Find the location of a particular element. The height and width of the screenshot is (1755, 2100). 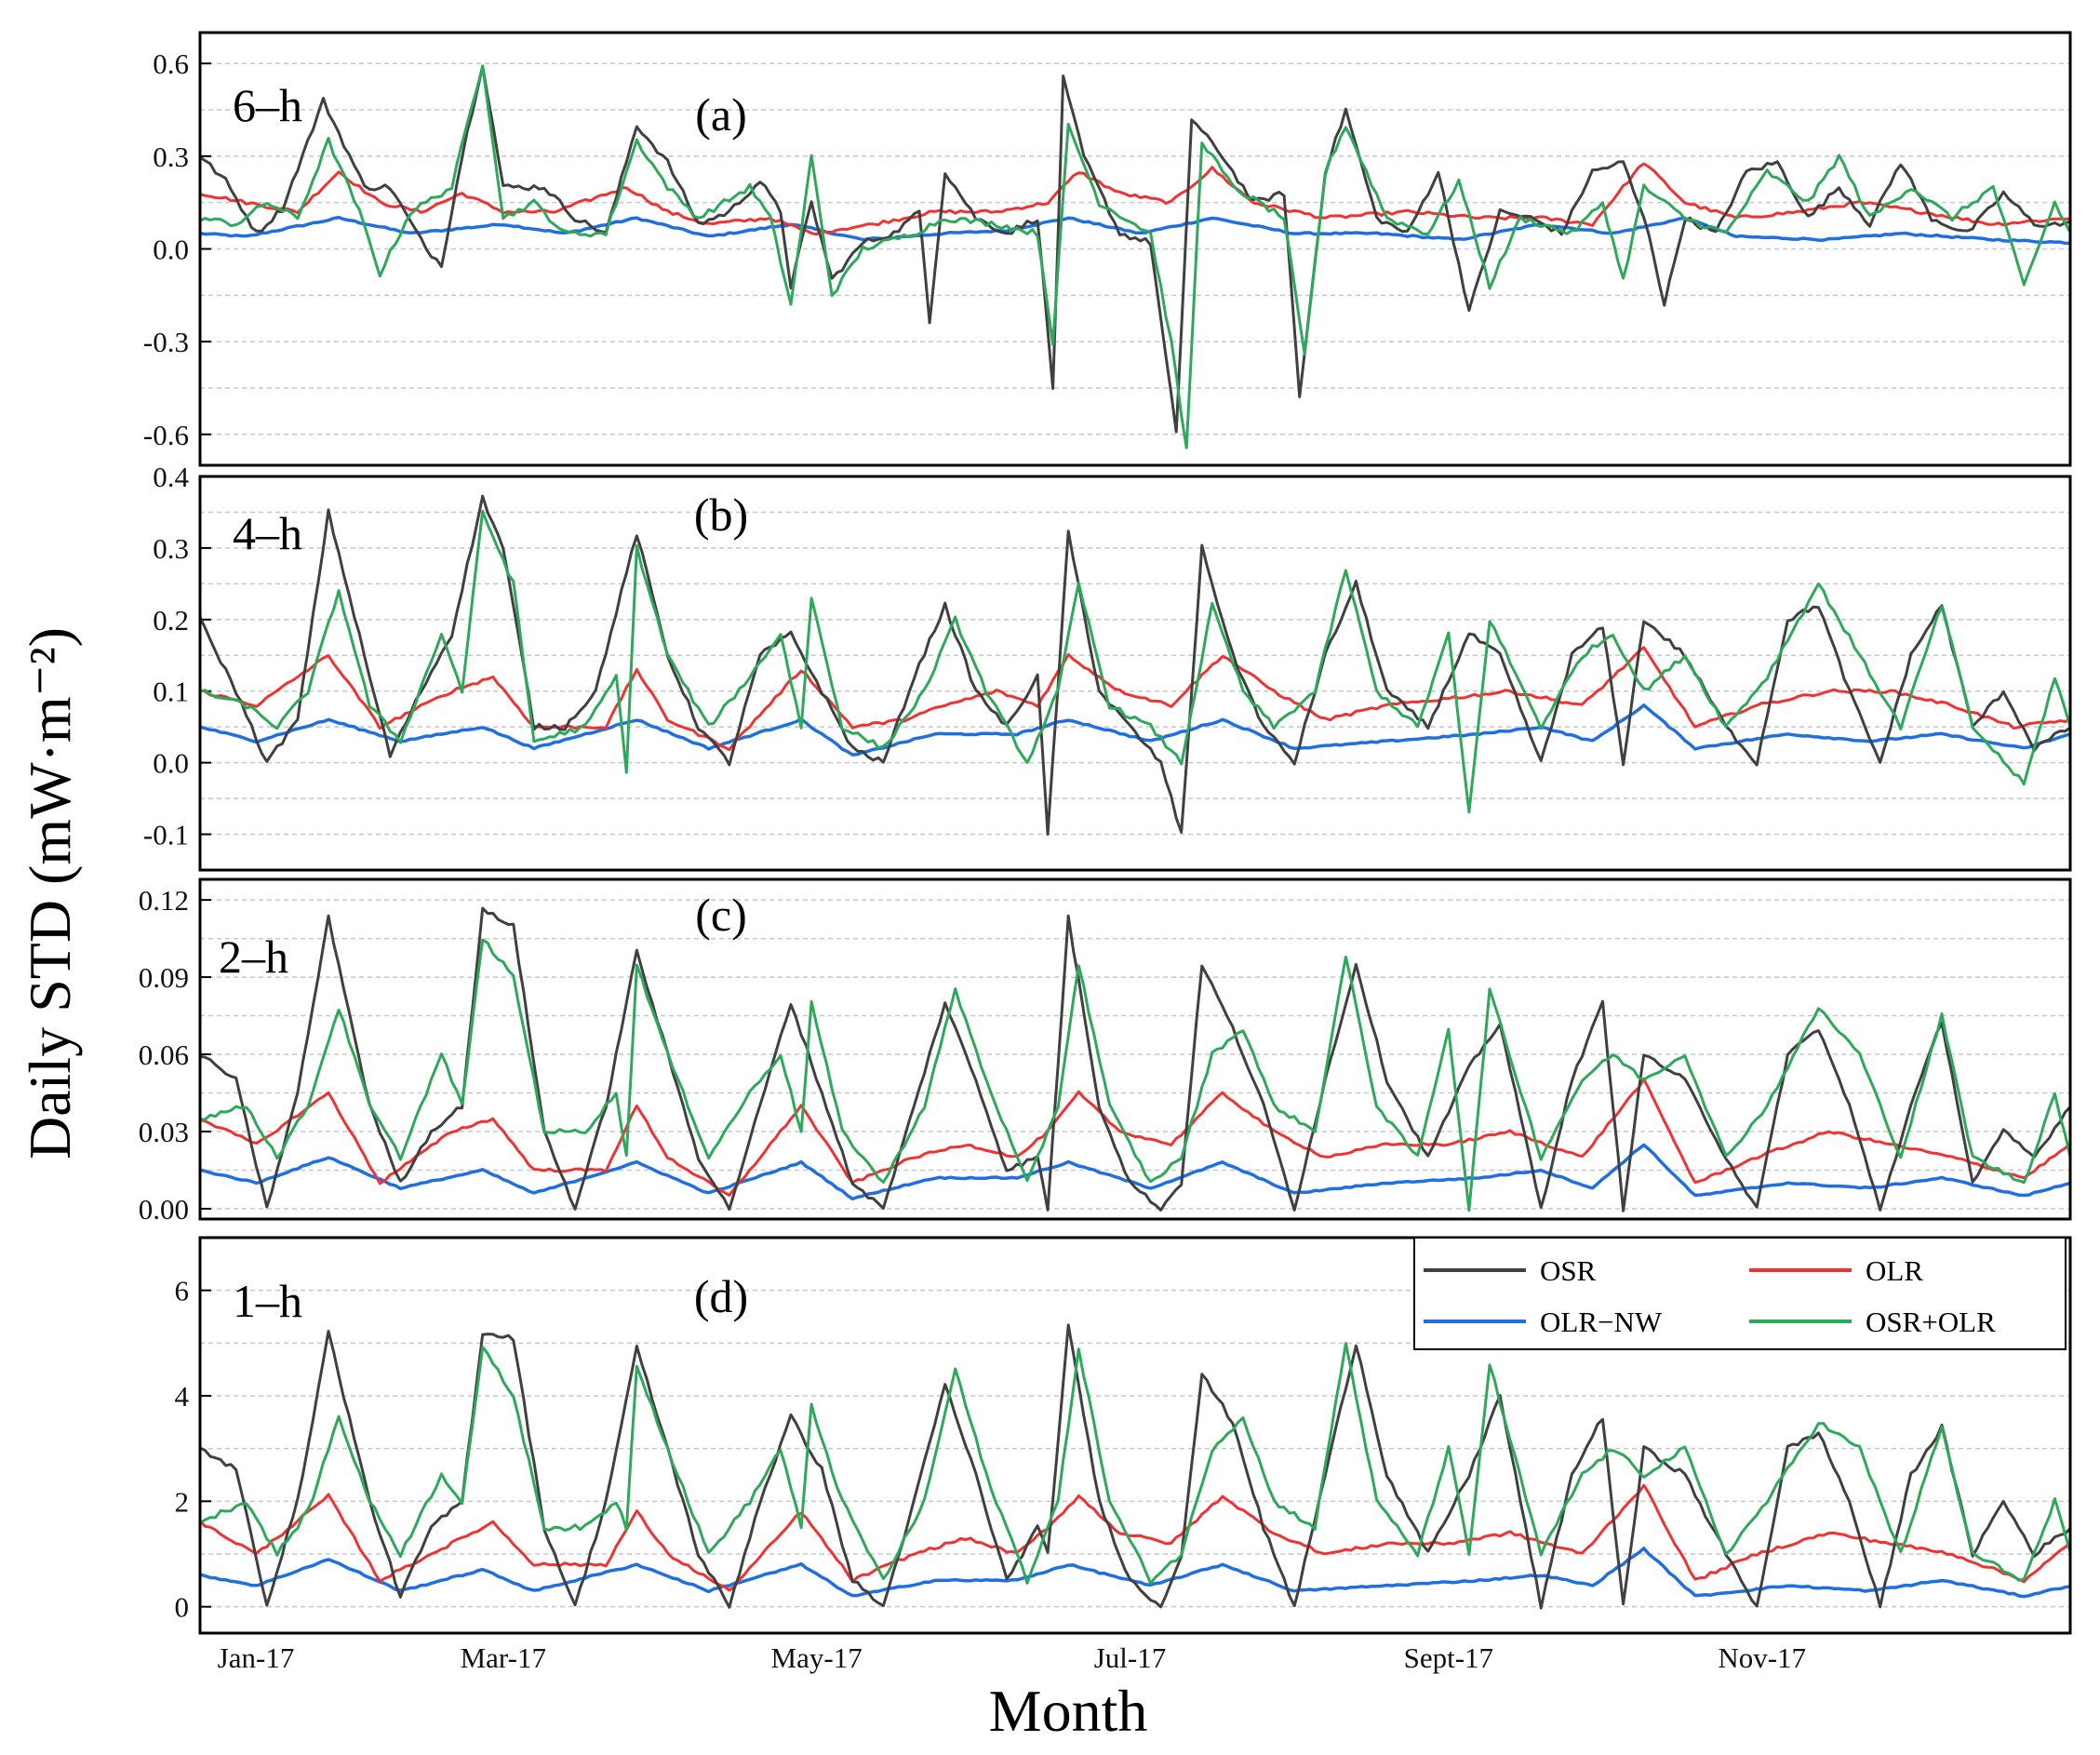

y-tick-label: 6 is located at coordinates (182, 1291).